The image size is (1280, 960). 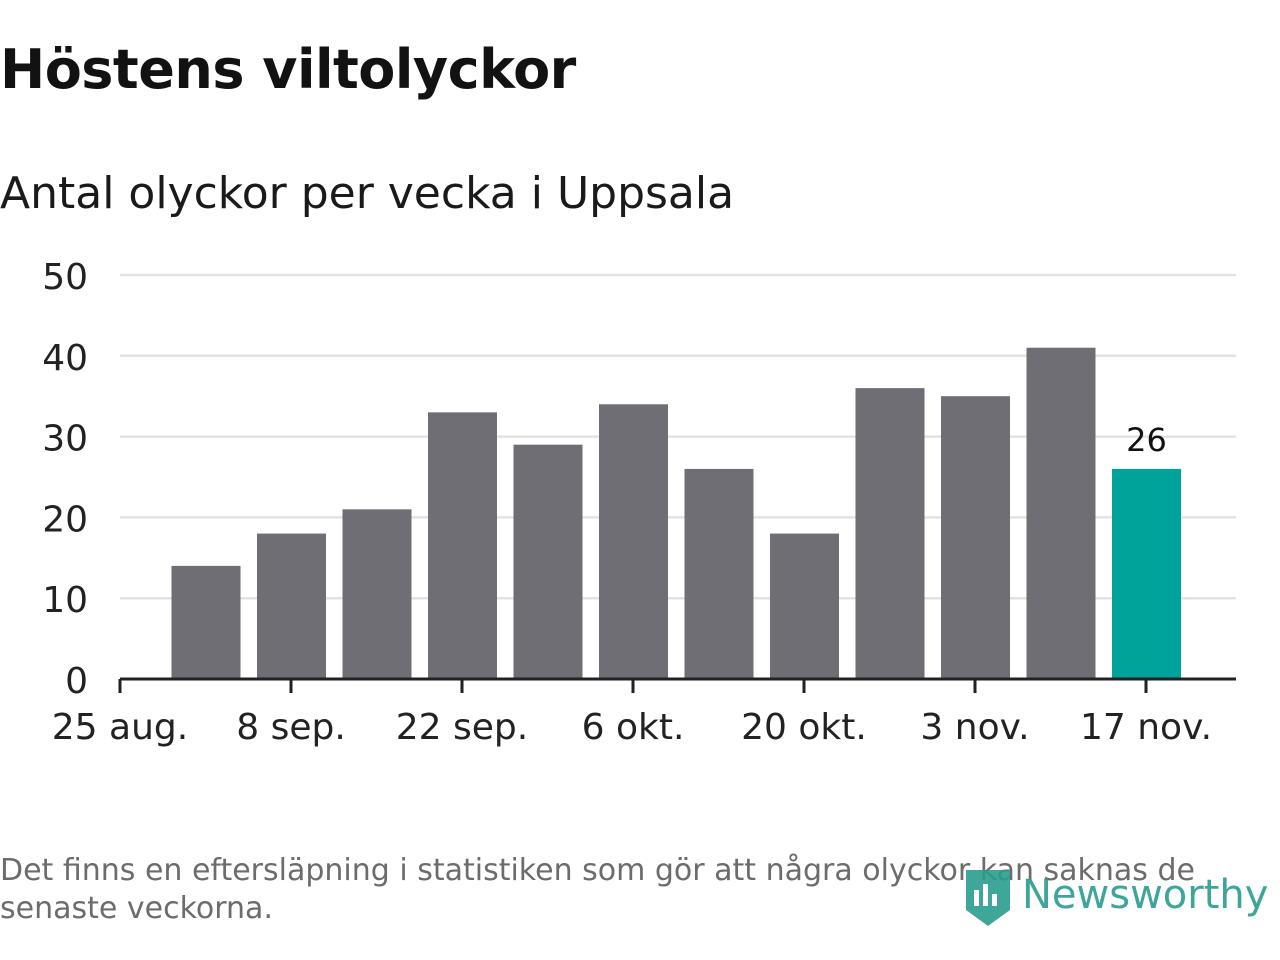 I want to click on chart-subtitle: Antal olyckor per vecka i Uppsala, so click(x=367, y=193).